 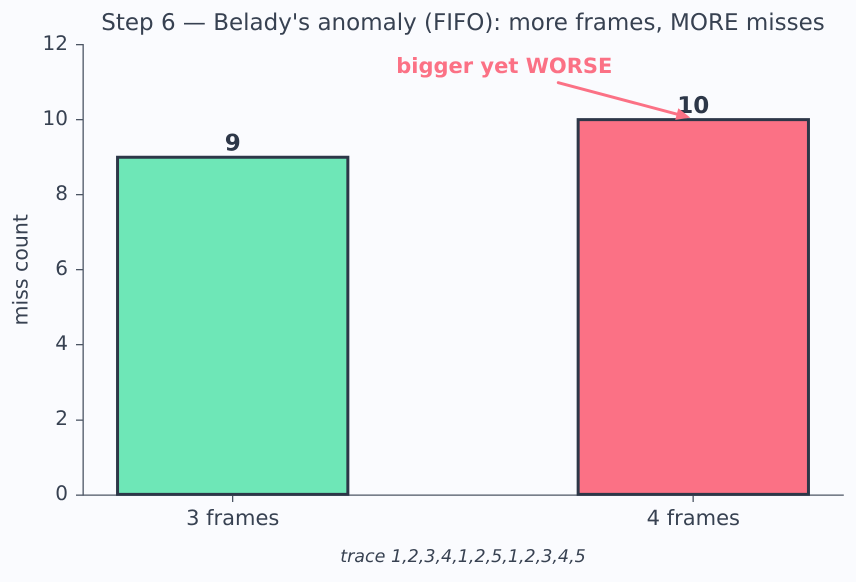 I want to click on y-tick-label: 0, so click(x=61, y=493).